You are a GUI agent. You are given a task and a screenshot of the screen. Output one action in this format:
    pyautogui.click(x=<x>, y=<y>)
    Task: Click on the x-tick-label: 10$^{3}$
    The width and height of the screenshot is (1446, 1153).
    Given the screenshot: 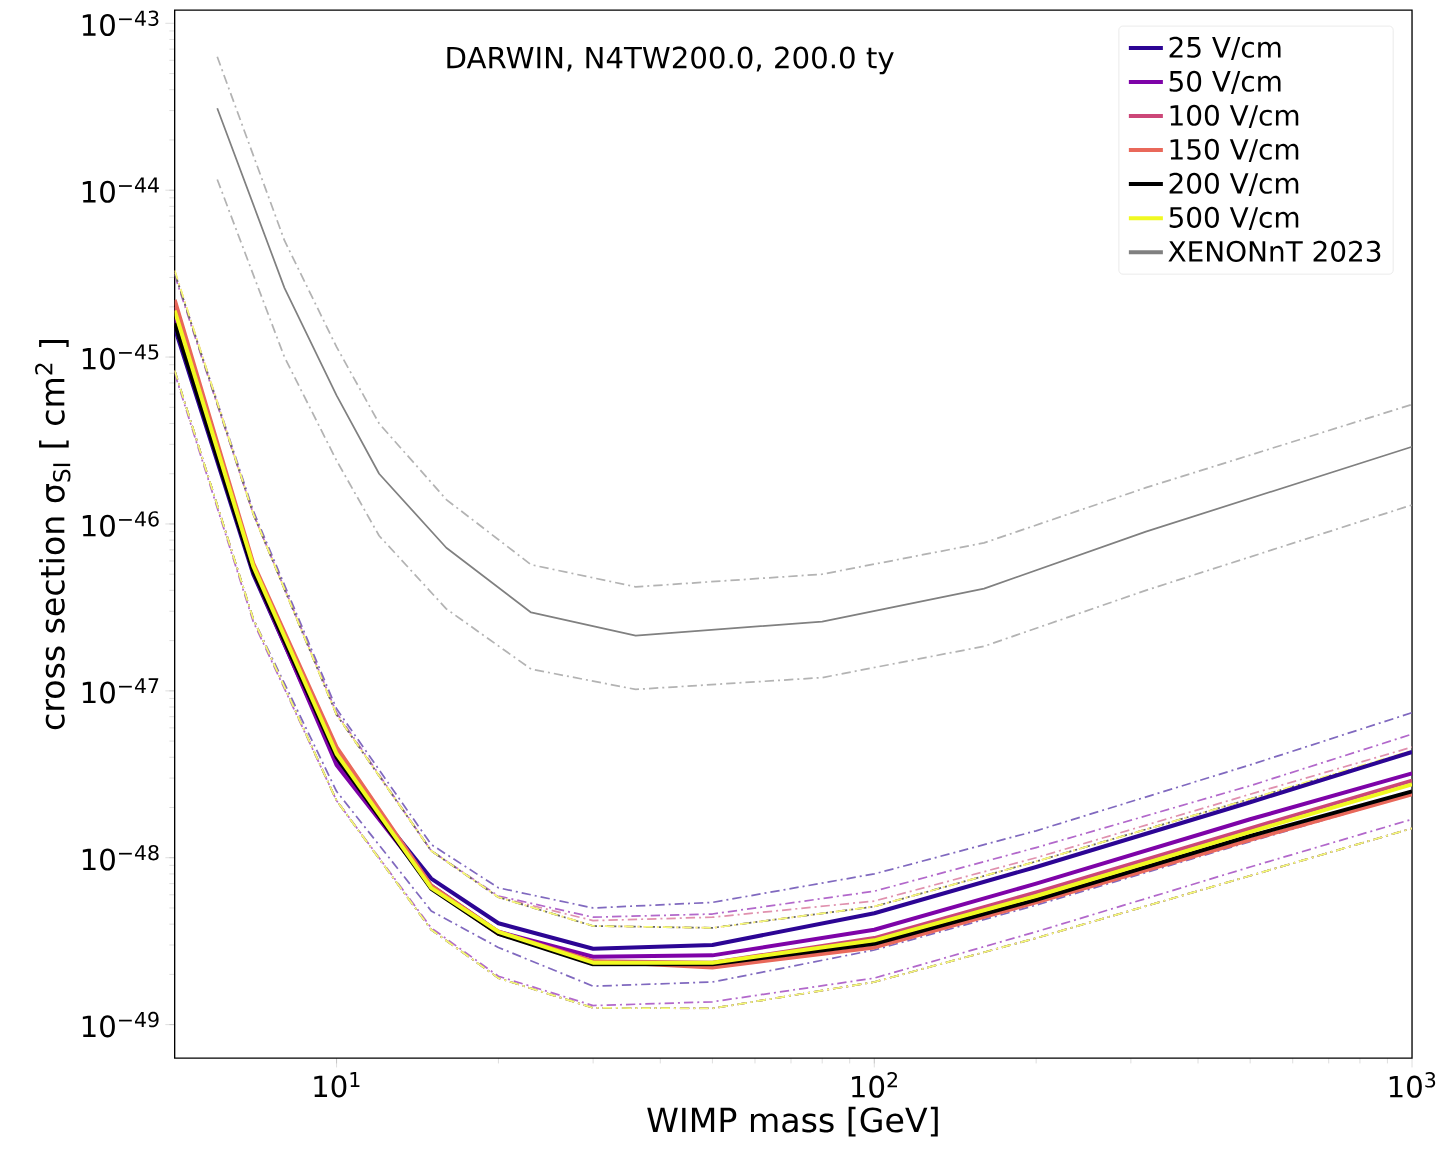 What is the action you would take?
    pyautogui.click(x=1412, y=1085)
    